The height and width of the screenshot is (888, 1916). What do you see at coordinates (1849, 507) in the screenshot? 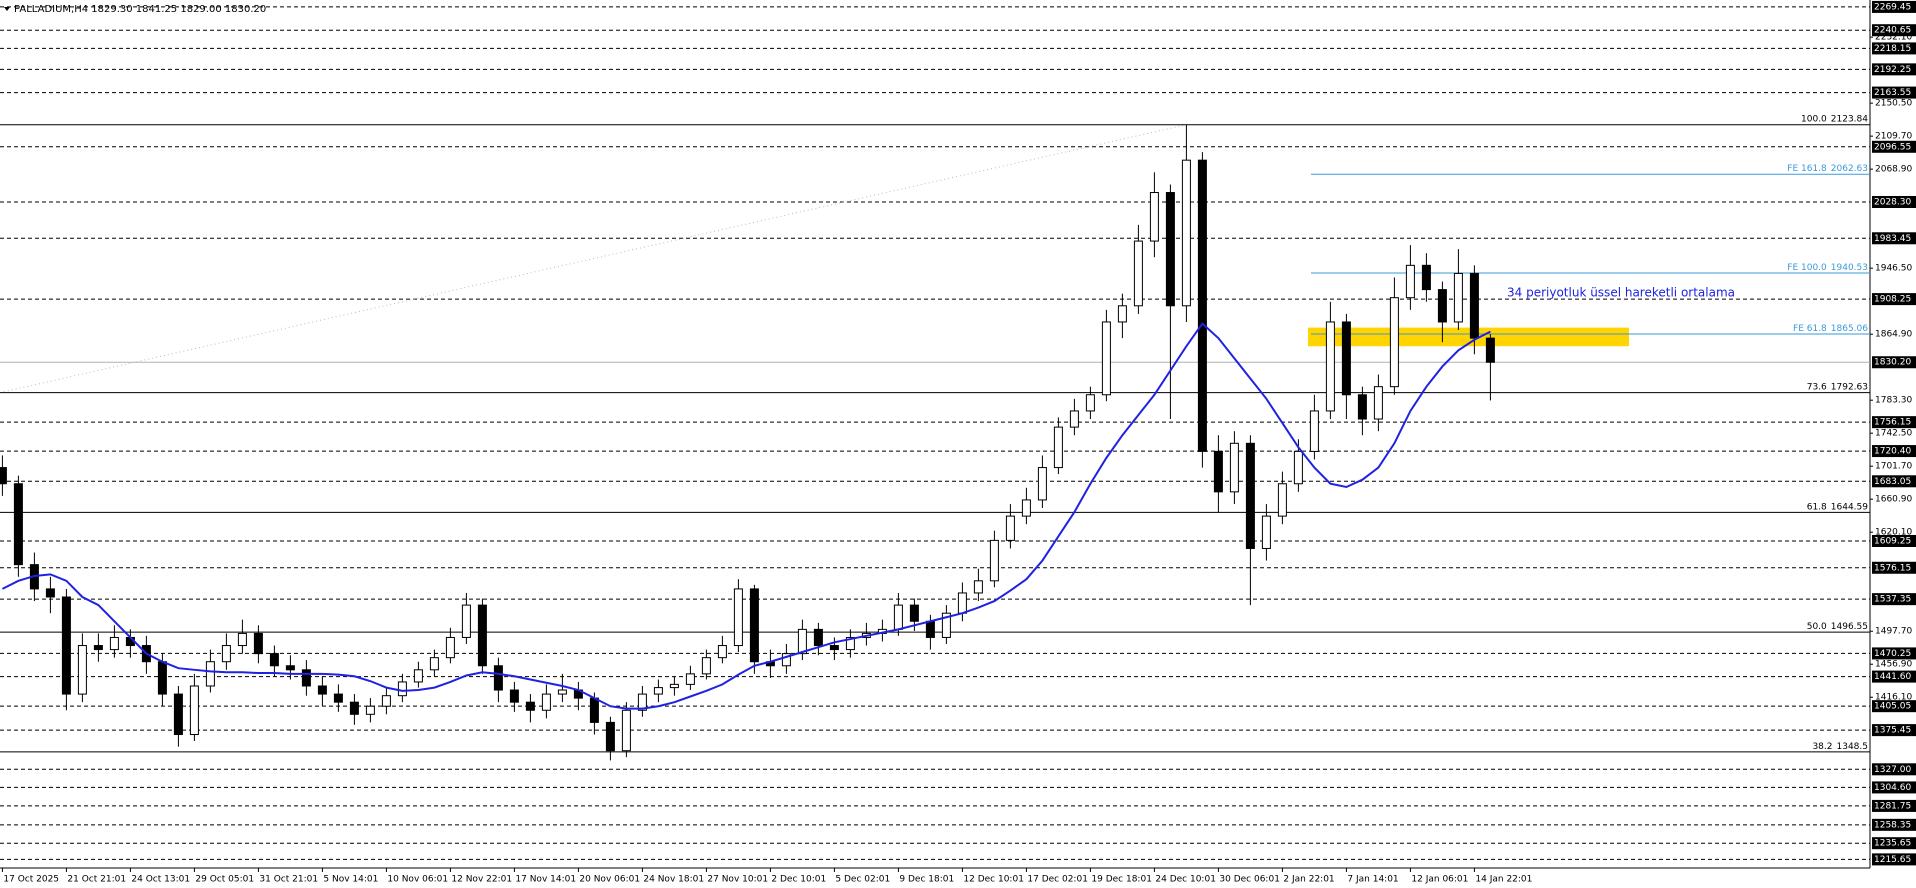
I see `level-price: 1644.59` at bounding box center [1849, 507].